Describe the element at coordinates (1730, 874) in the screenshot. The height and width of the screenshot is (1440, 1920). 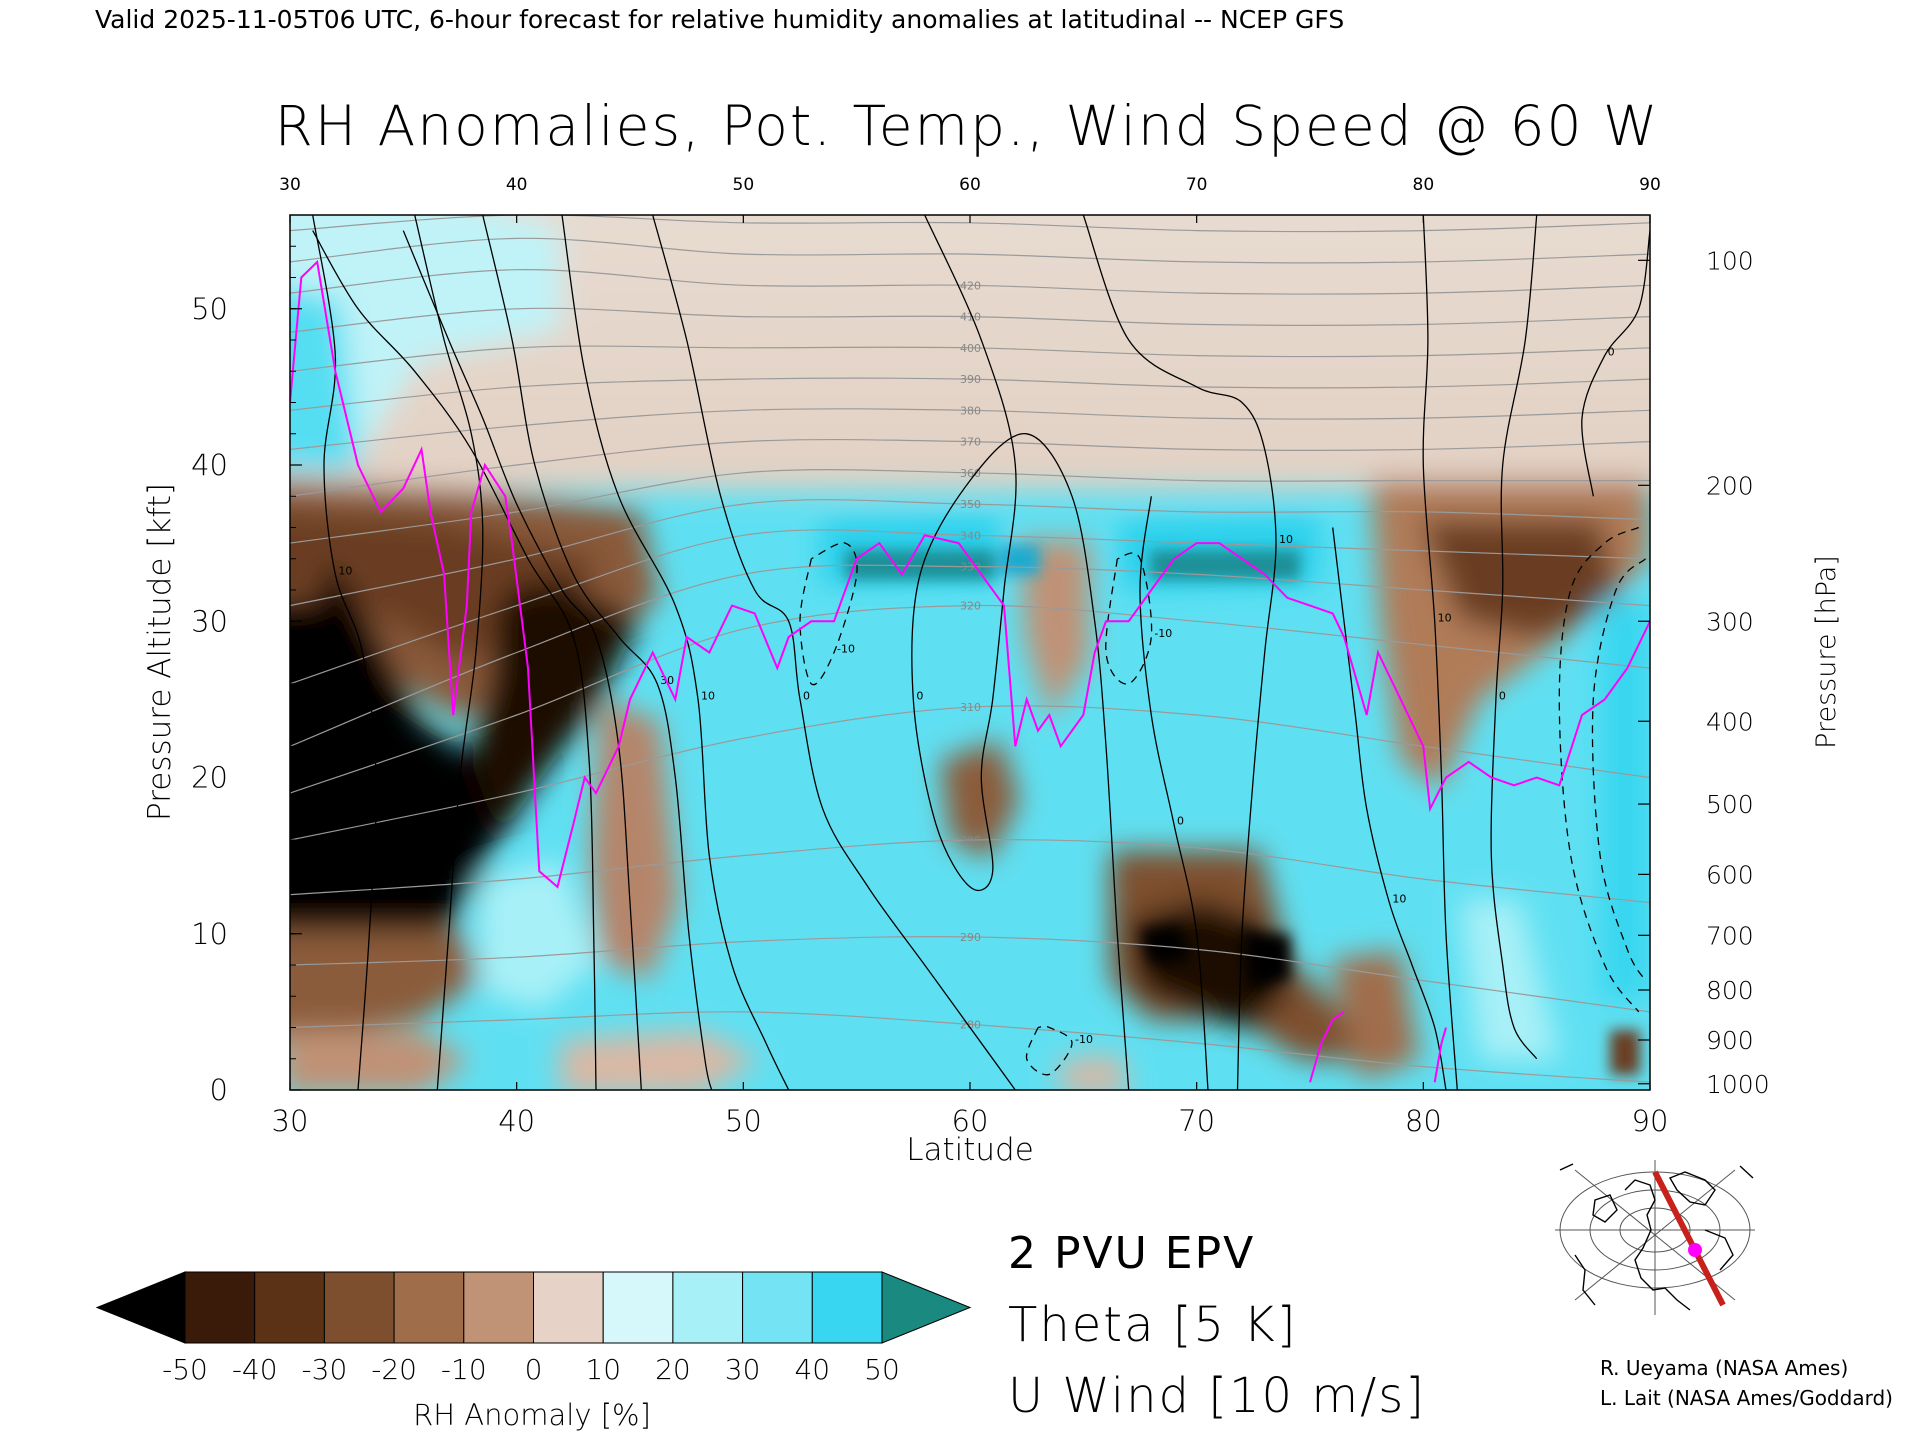
I see `pressure-tick-label: 600` at that location.